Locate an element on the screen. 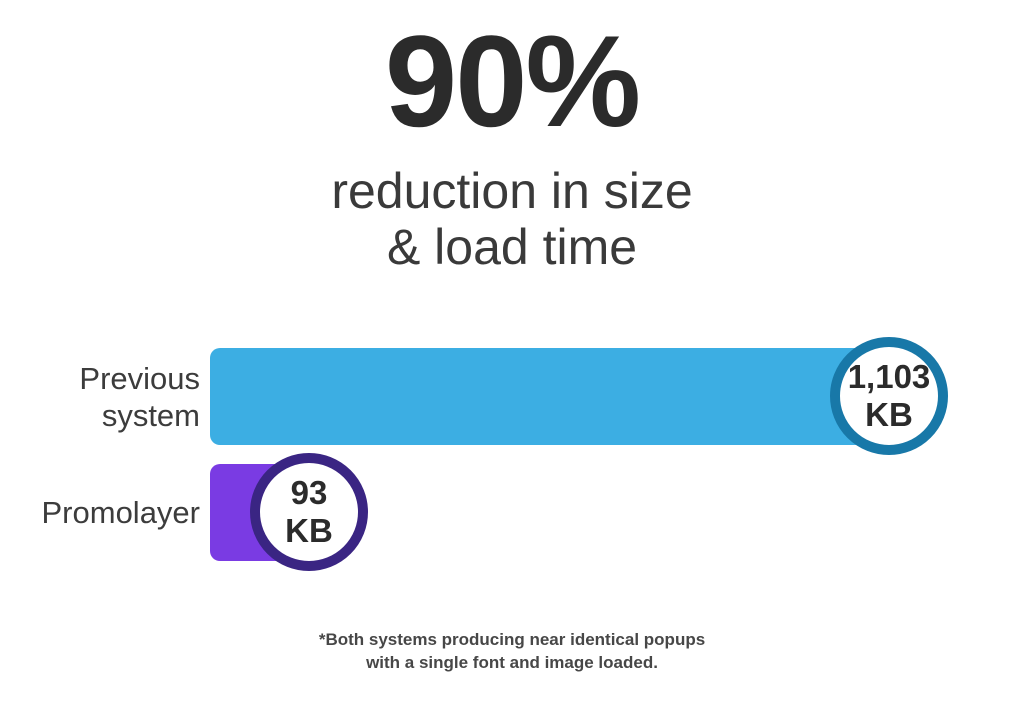 The height and width of the screenshot is (723, 1024). category-label-promolayer: Promolayer is located at coordinates (100, 512).